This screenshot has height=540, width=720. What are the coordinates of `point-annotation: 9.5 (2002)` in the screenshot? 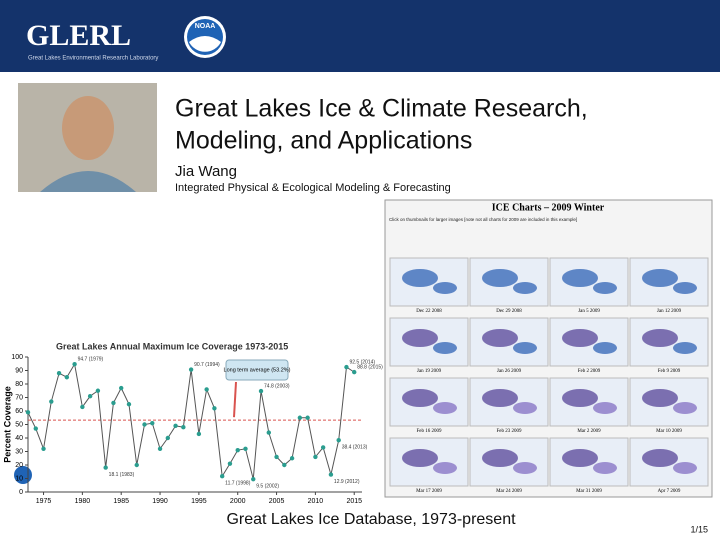 It's located at (267, 487).